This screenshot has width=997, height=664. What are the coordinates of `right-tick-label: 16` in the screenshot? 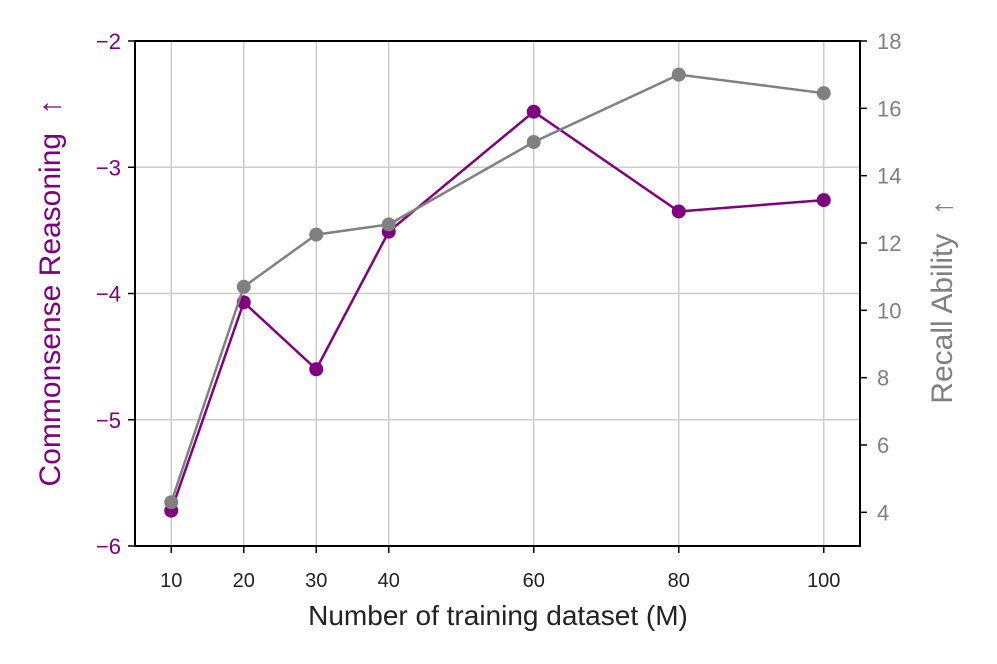 It's located at (889, 108).